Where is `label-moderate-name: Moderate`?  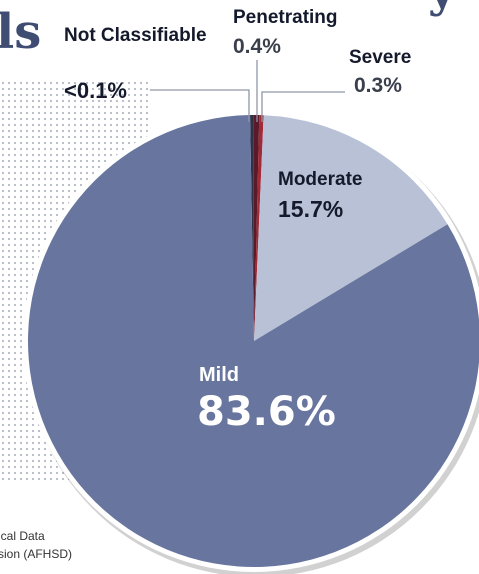 label-moderate-name: Moderate is located at coordinates (320, 179).